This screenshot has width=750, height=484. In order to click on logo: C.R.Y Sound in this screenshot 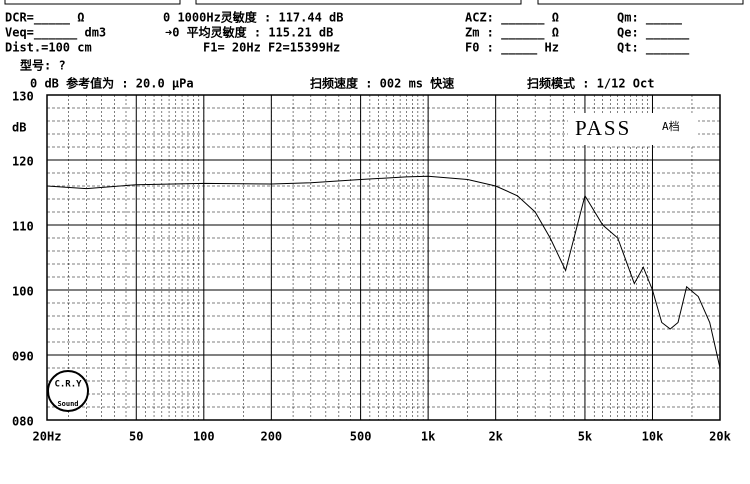, I will do `click(68, 391)`.